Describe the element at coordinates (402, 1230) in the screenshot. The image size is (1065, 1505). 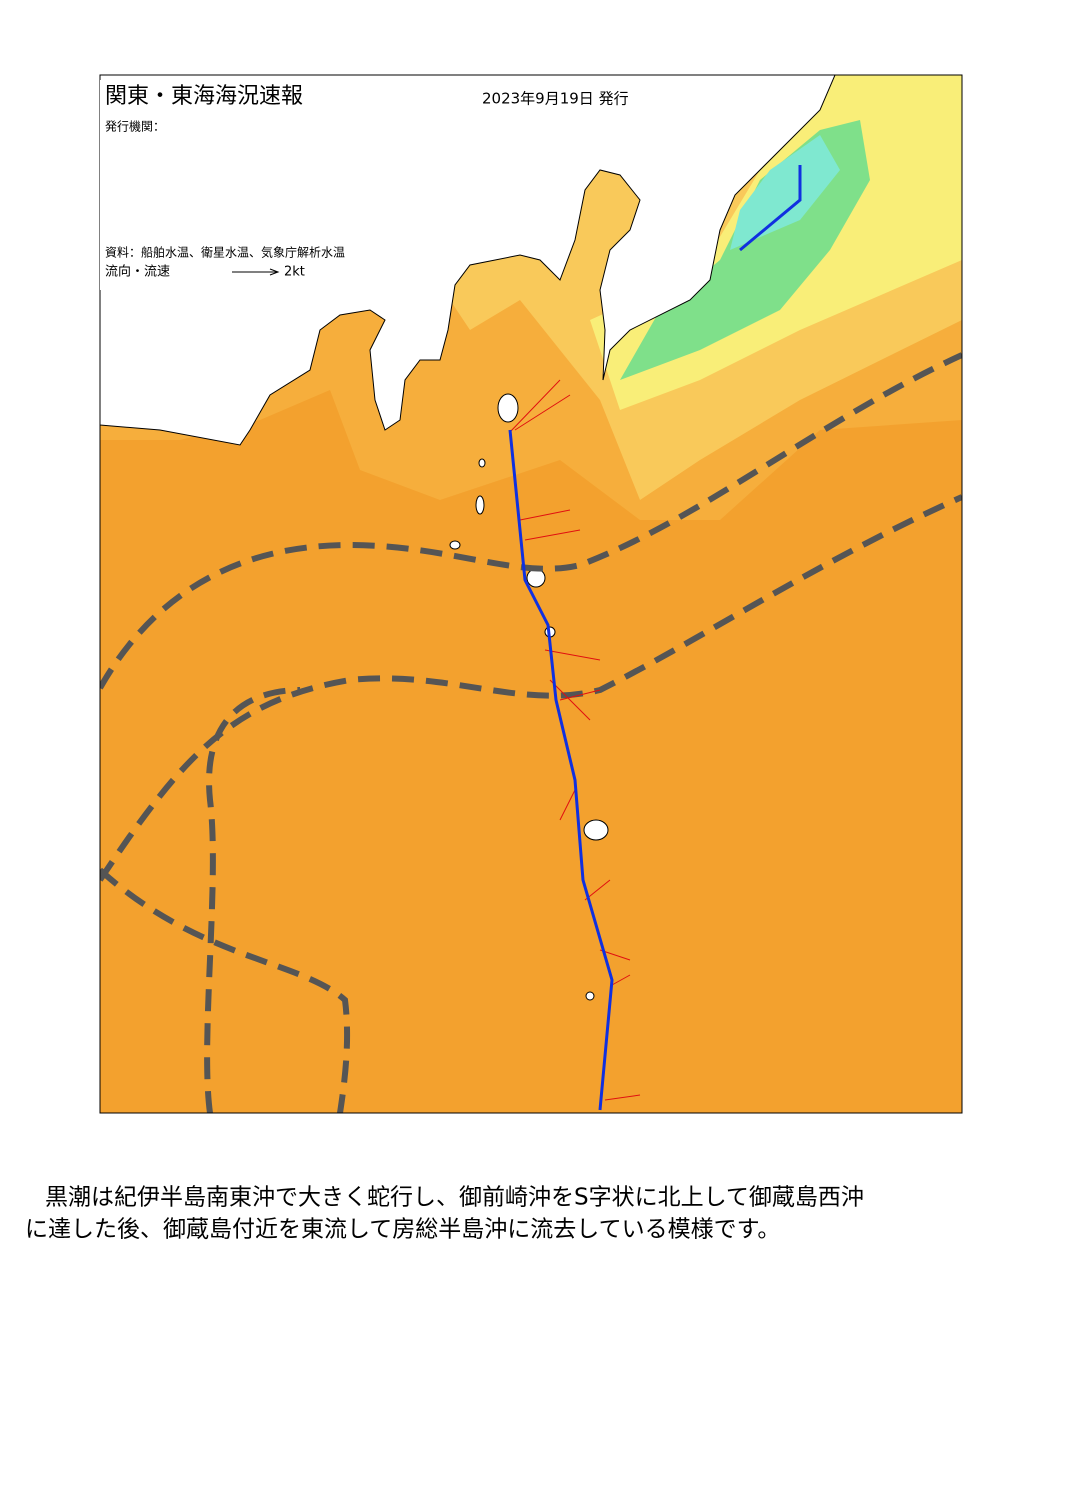
I see `summary-line: に達した後、御蔵島付近を東流して房総半島沖に流去している模様です。` at that location.